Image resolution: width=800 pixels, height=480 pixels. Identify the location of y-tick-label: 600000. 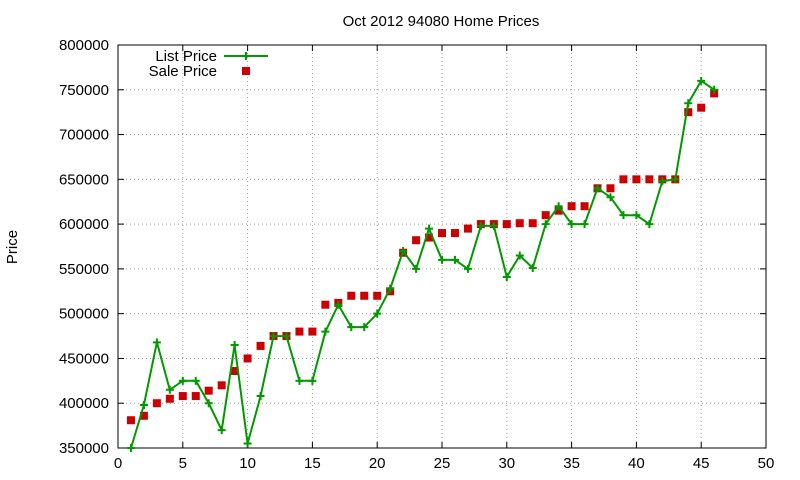
(84, 224).